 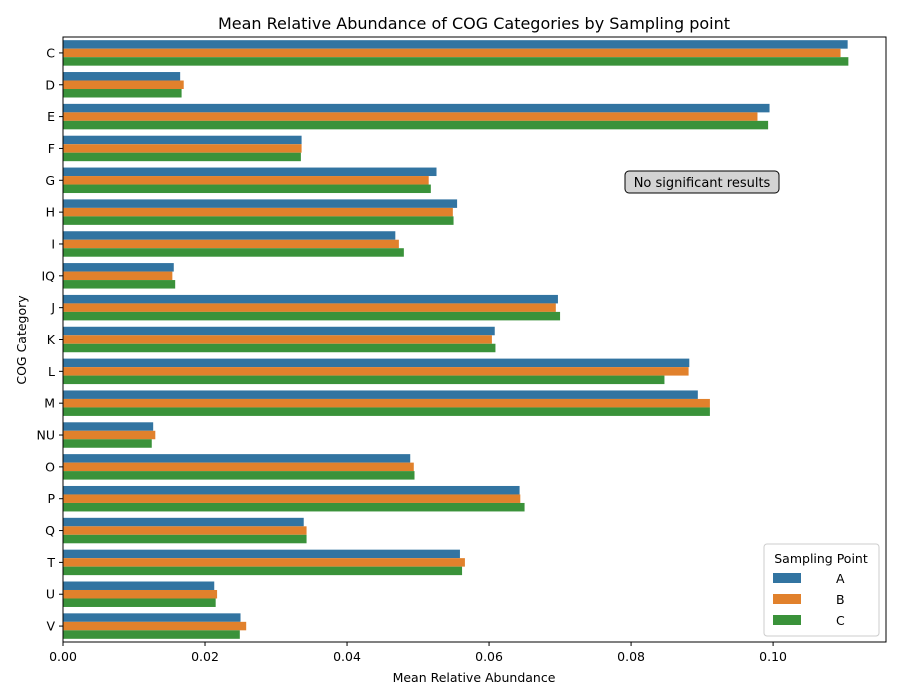 What do you see at coordinates (50, 562) in the screenshot?
I see `y-tick-label: T` at bounding box center [50, 562].